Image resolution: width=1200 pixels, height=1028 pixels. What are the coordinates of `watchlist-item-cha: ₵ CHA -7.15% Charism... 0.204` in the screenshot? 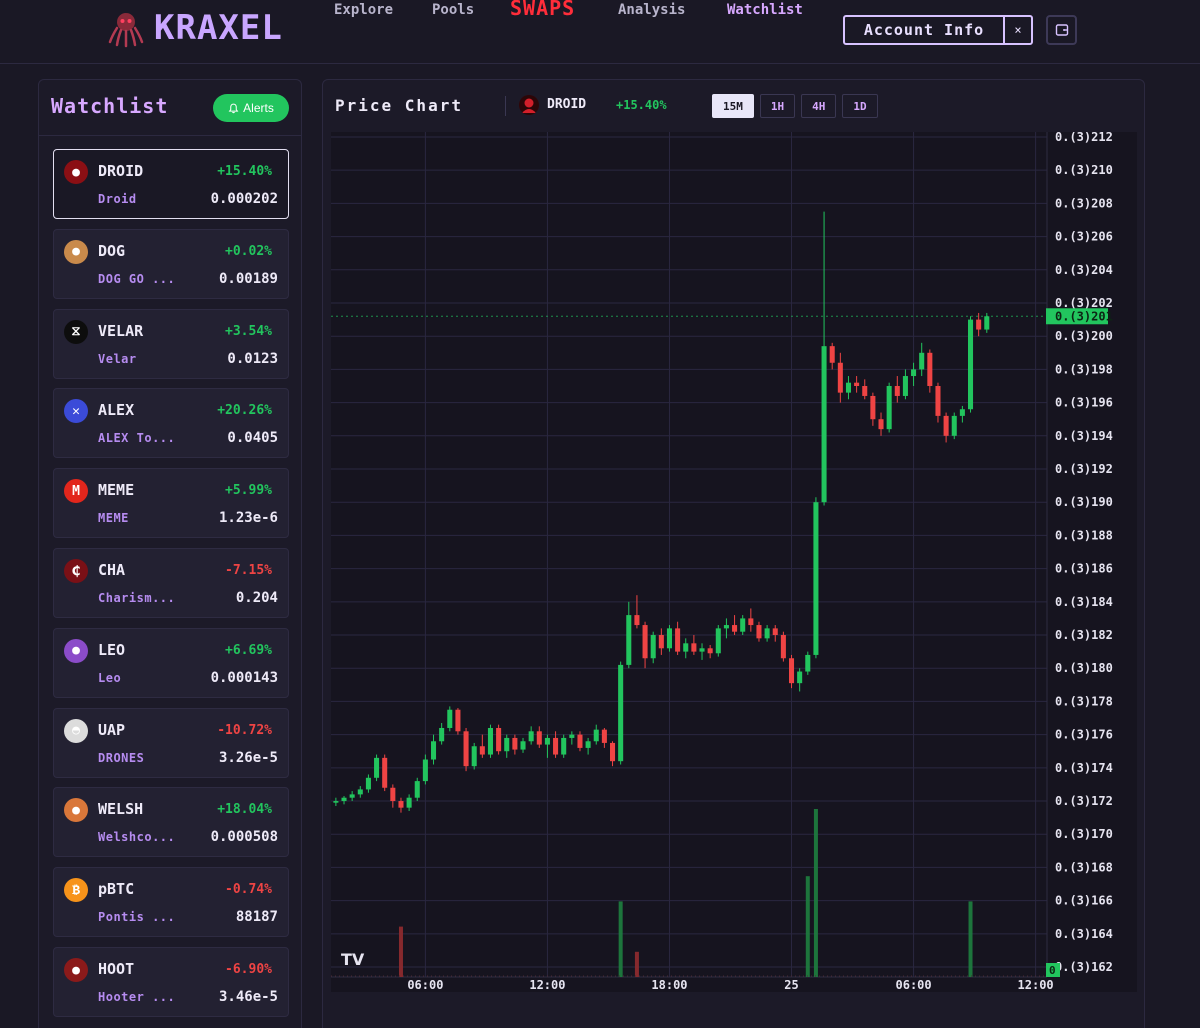 It's located at (171, 583).